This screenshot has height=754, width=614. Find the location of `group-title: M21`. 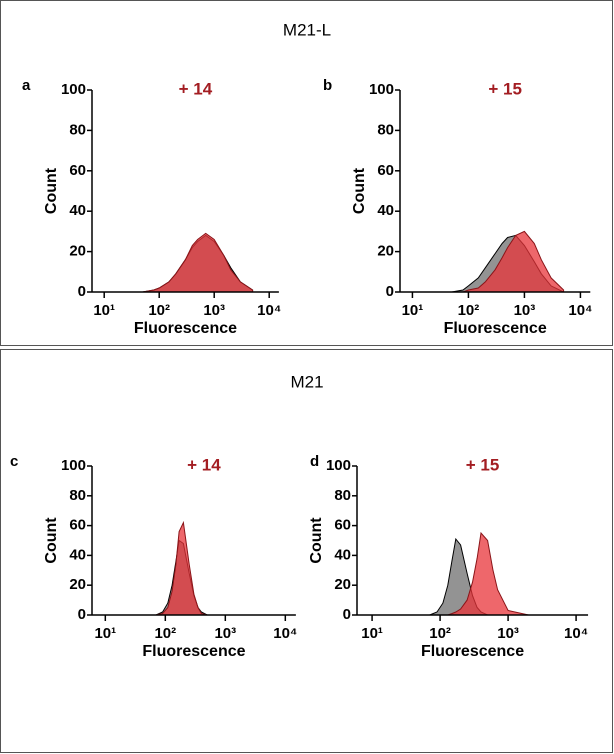

group-title: M21 is located at coordinates (306, 381).